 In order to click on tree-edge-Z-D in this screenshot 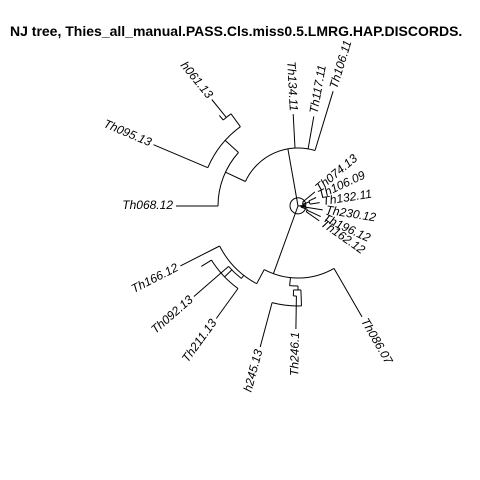, I will do `click(304, 208)`.